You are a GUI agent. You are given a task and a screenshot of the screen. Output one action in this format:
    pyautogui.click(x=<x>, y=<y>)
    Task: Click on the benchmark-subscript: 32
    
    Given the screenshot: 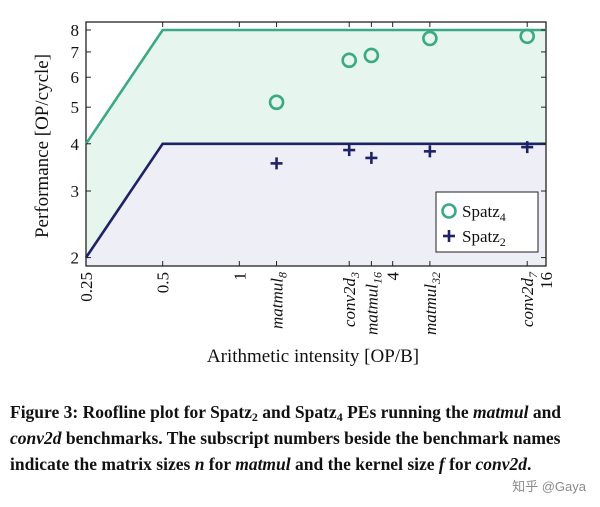 What is the action you would take?
    pyautogui.click(x=436, y=278)
    